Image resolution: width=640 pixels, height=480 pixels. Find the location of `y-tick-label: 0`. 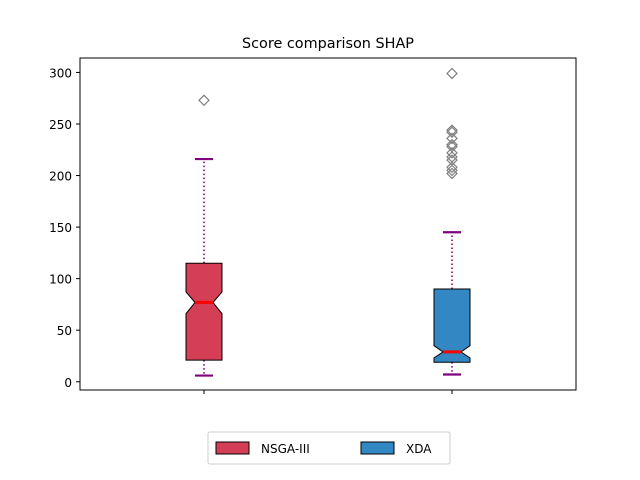

y-tick-label: 0 is located at coordinates (68, 383).